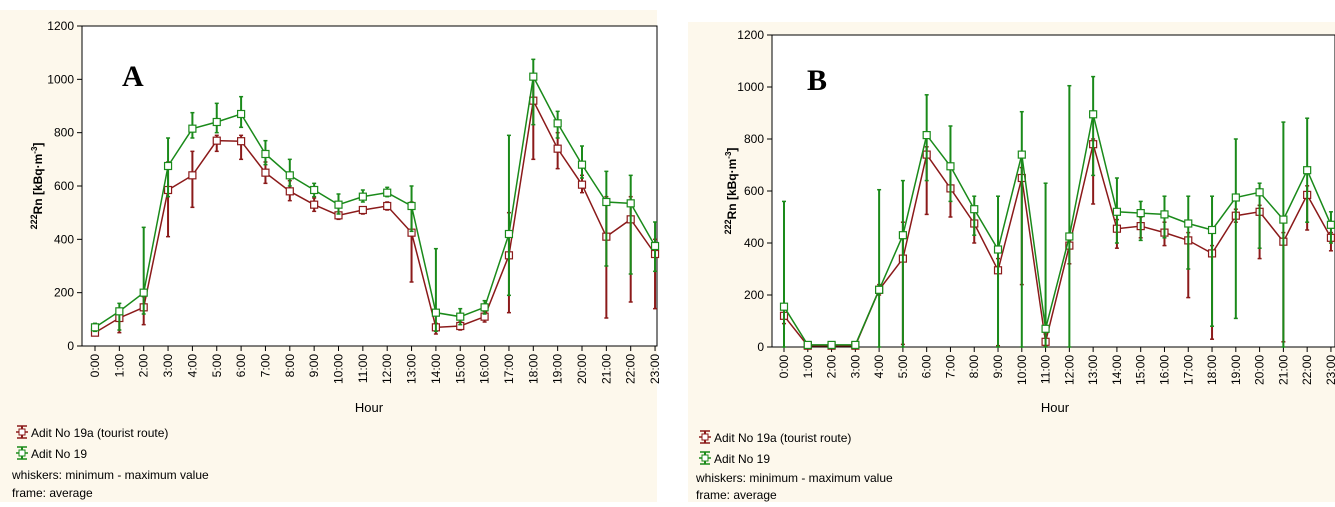 The height and width of the screenshot is (507, 1335). I want to click on panel-label: A, so click(133, 76).